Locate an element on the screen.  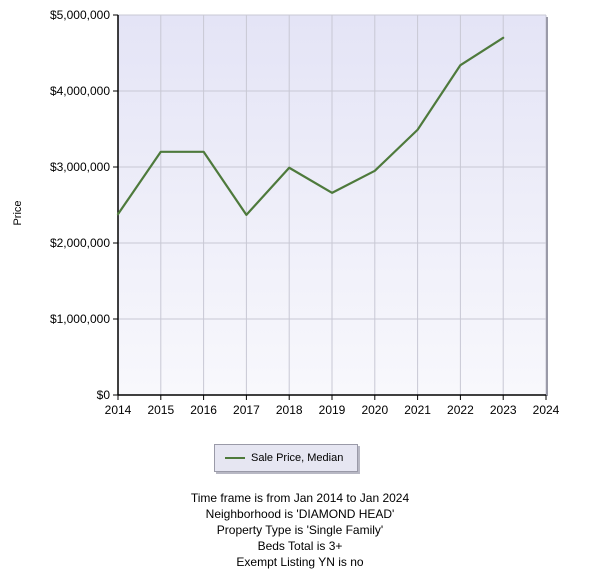
x-tick-label: 2024 is located at coordinates (546, 410).